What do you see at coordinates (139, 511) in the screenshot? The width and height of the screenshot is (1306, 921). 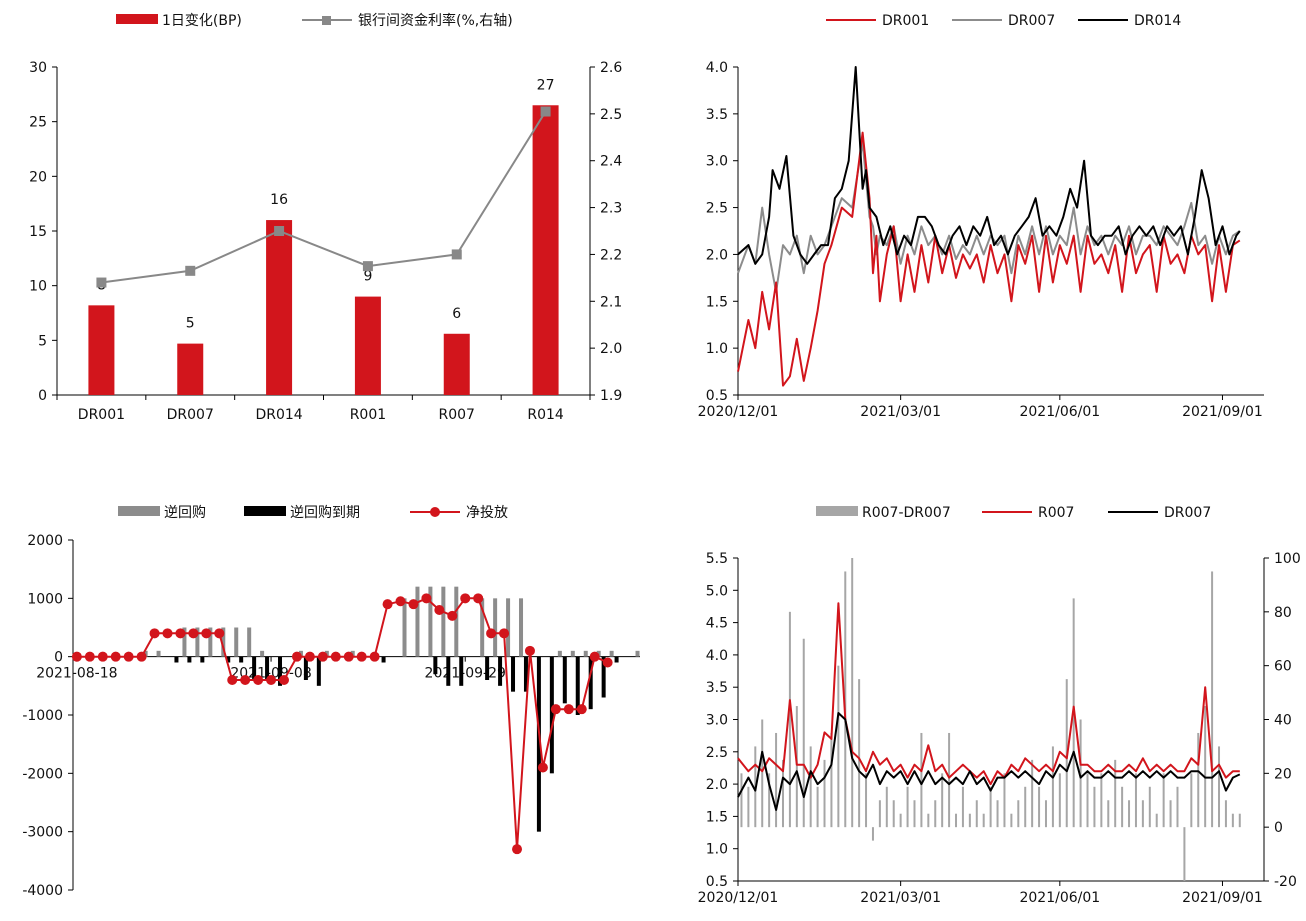 I see `legend-swatch-bar` at bounding box center [139, 511].